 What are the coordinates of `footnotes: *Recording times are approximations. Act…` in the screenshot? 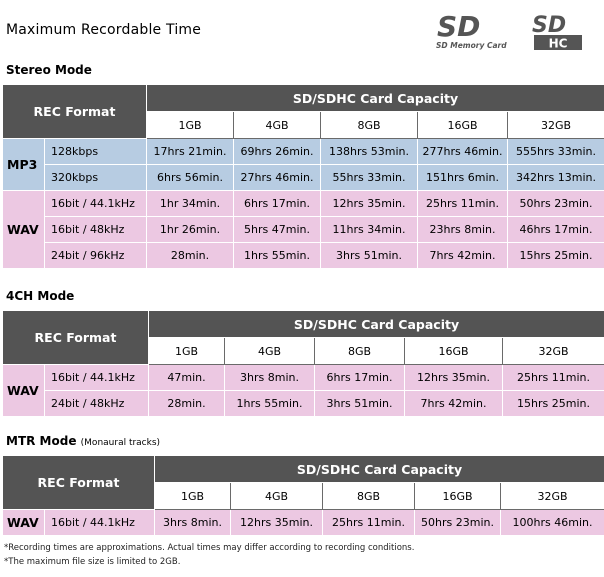 It's located at (209, 555).